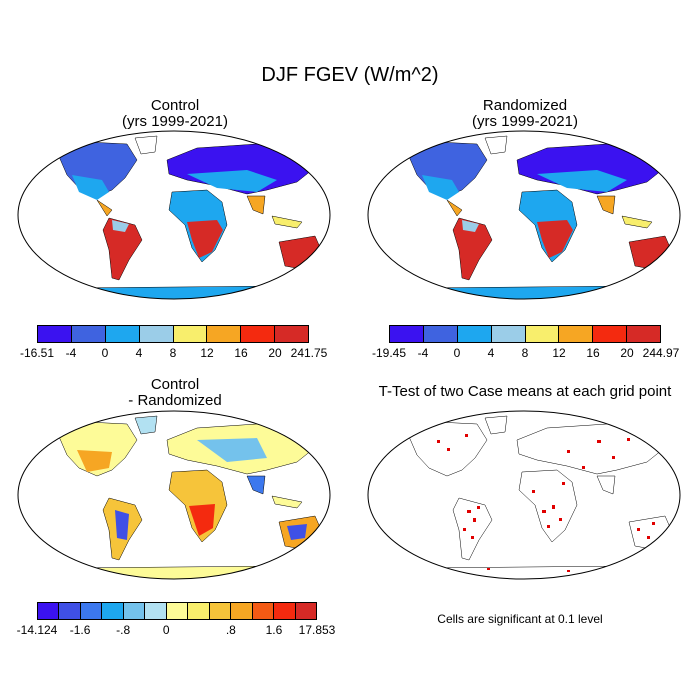  I want to click on colorbar-control-labels: -16.51 -4 0 4 8 12 16 20 241.75, so click(173, 354).